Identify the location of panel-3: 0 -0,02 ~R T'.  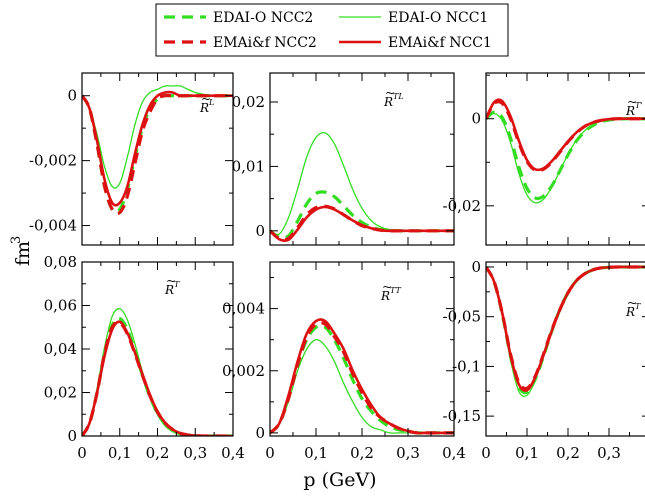
(544, 159).